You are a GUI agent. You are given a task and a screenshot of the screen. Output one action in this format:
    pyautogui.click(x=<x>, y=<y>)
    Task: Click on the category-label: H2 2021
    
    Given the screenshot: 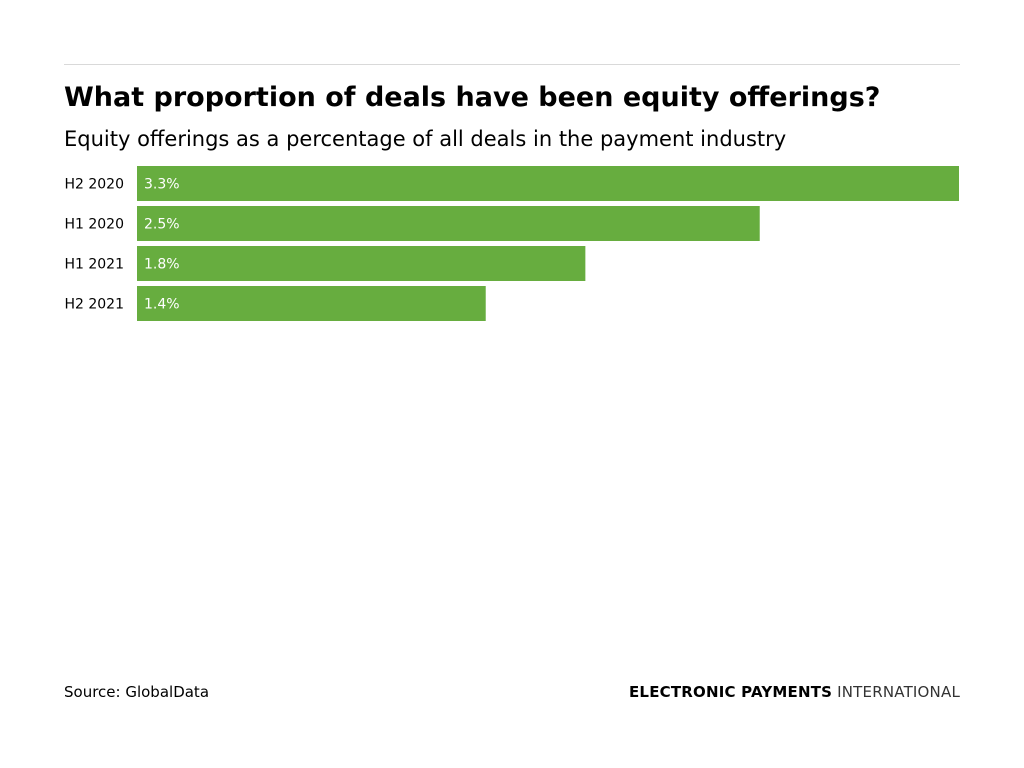 What is the action you would take?
    pyautogui.click(x=94, y=305)
    